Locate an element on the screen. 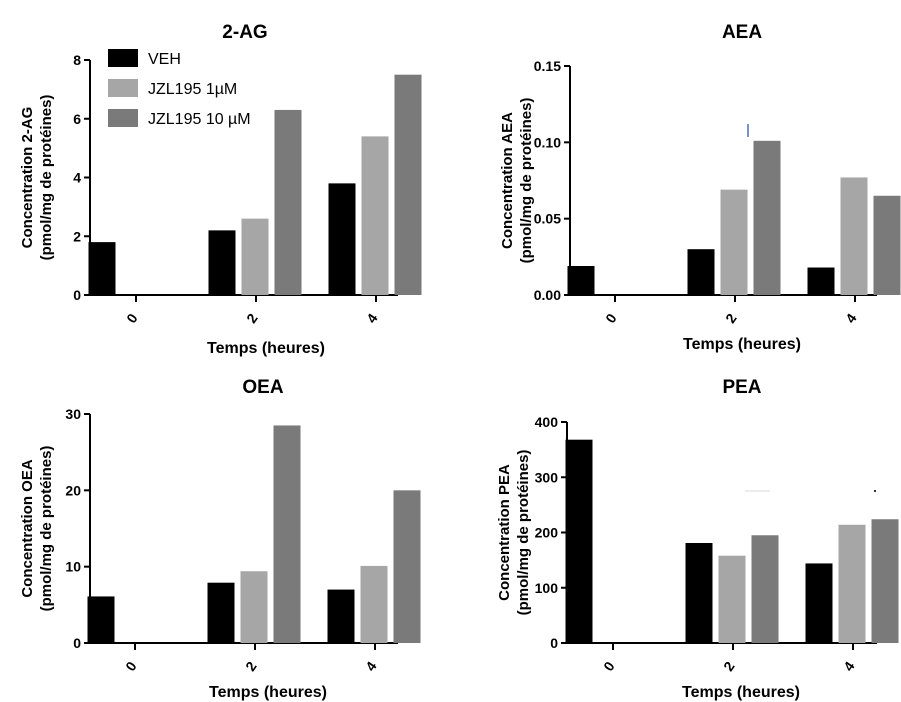  legend: VEH JZL195 1µM JZL195 10 µM is located at coordinates (179, 88).